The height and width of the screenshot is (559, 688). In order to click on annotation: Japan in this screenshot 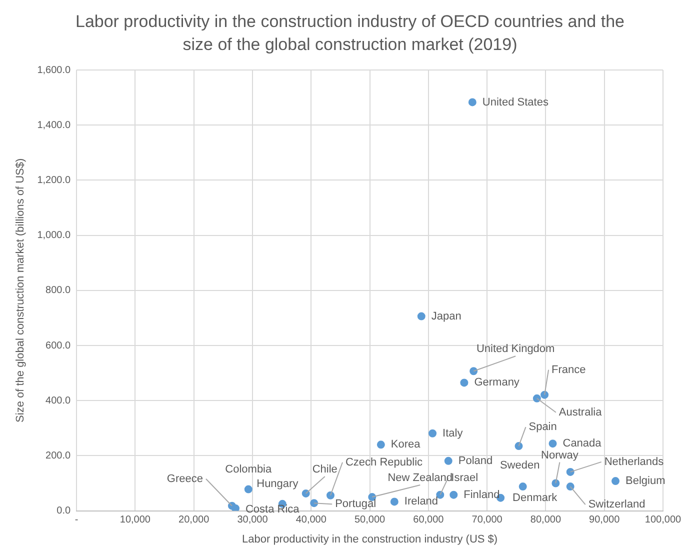, I will do `click(446, 316)`.